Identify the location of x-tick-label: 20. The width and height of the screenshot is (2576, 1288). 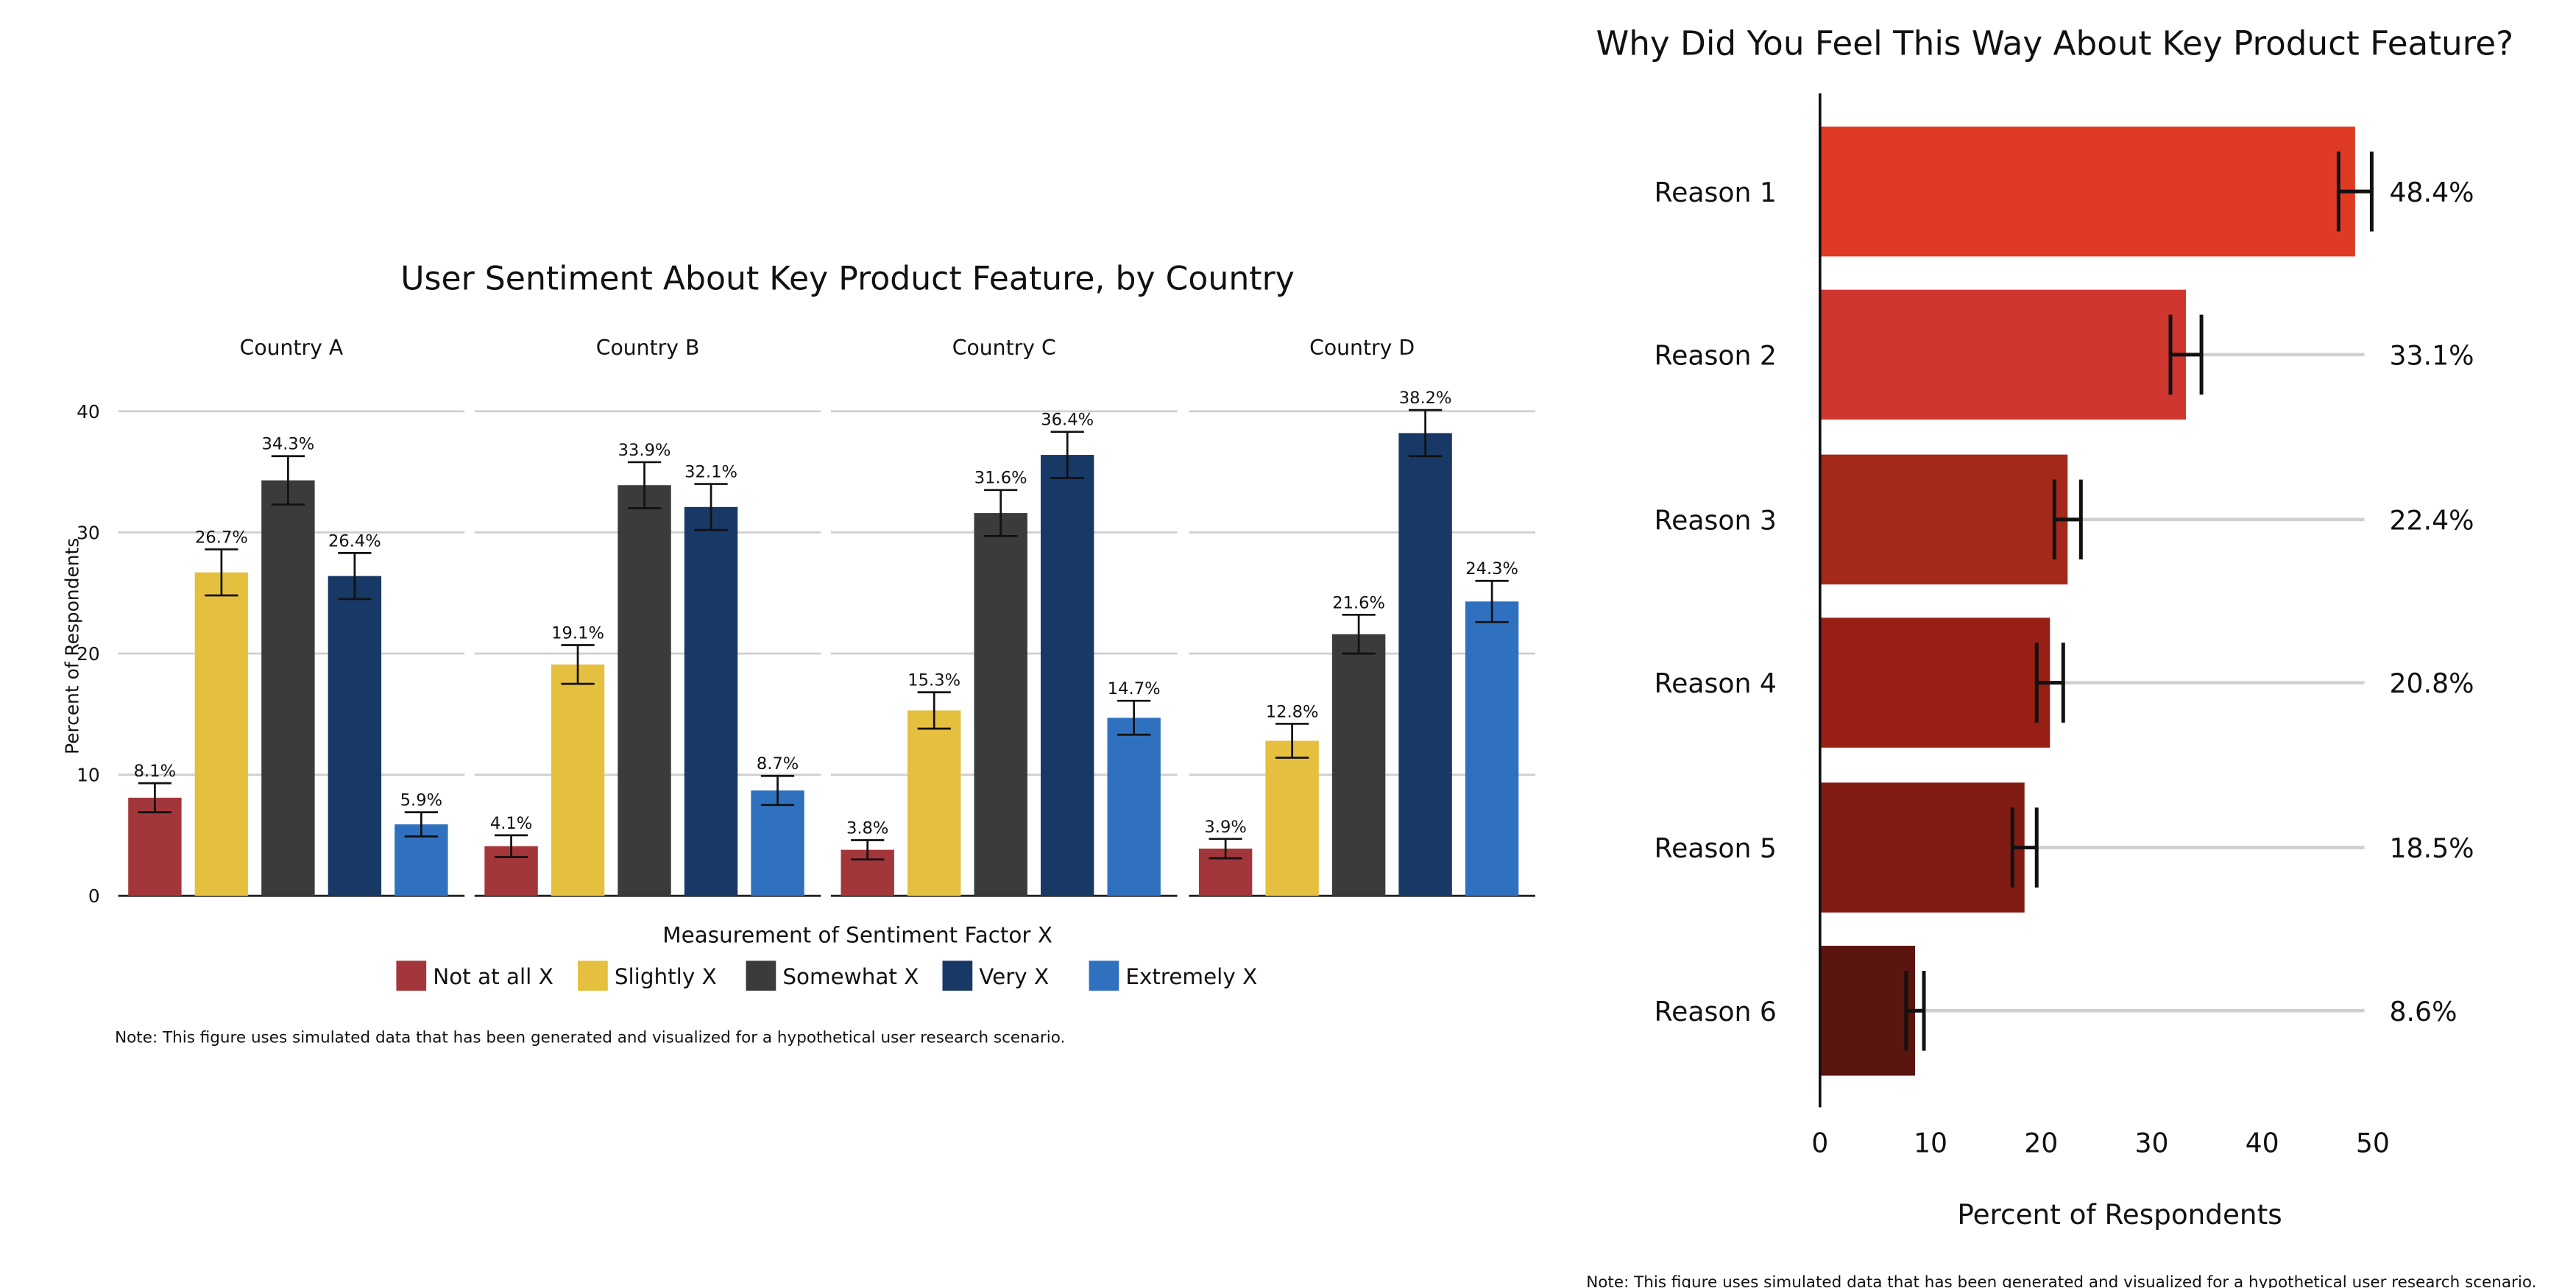
(2041, 1143).